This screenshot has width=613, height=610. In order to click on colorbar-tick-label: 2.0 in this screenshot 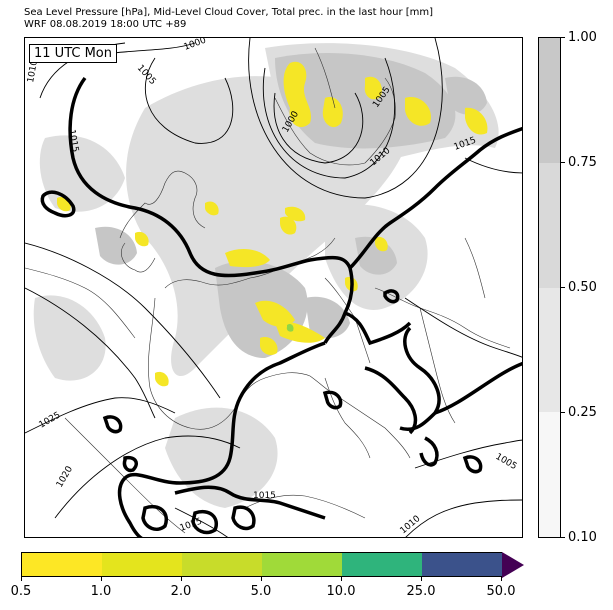, I will do `click(181, 591)`.